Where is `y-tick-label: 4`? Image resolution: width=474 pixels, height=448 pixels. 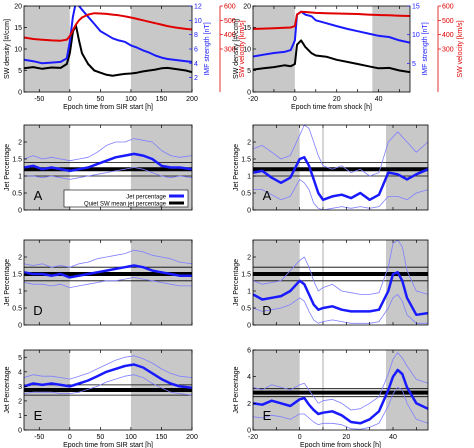 y-tick-label: 4 is located at coordinates (20, 372).